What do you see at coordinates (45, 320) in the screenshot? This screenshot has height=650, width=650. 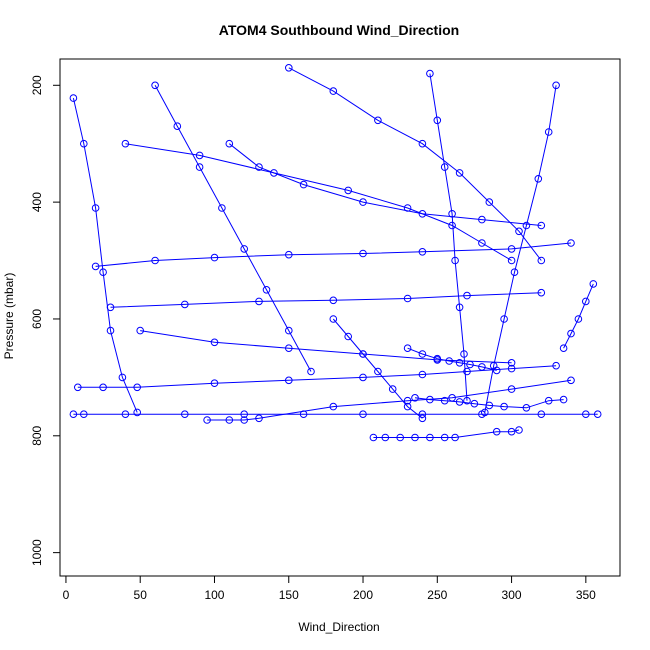 I see `y-axis: 200 400 600 800 1000` at bounding box center [45, 320].